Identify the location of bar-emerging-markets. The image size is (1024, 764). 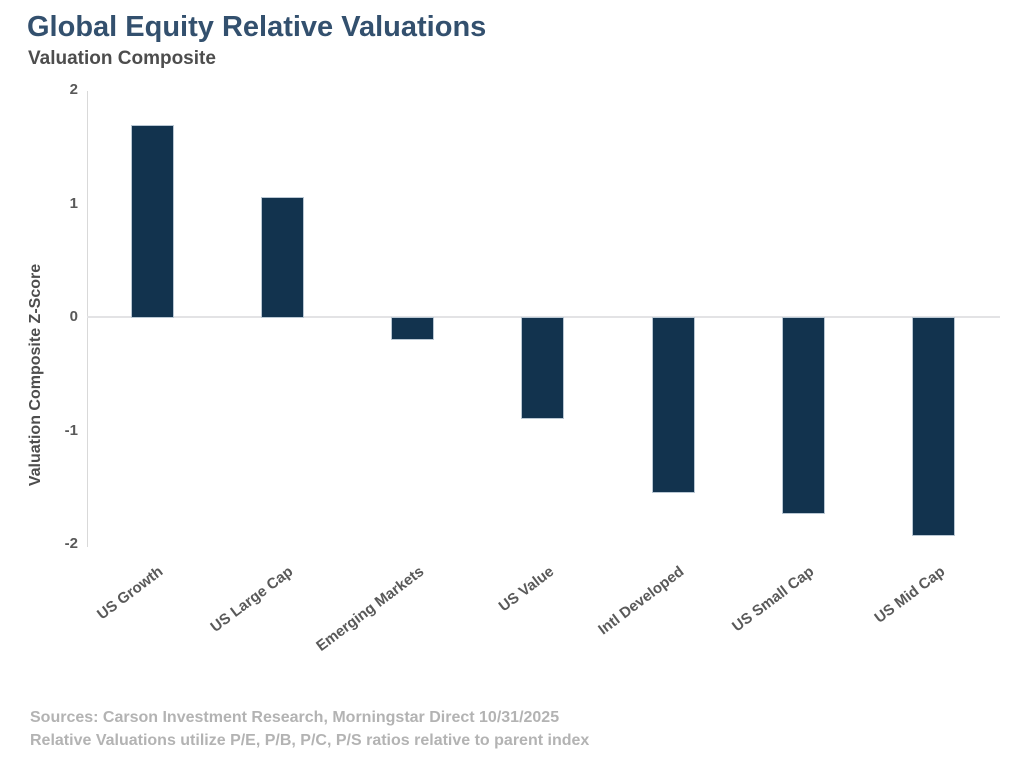
(412, 328).